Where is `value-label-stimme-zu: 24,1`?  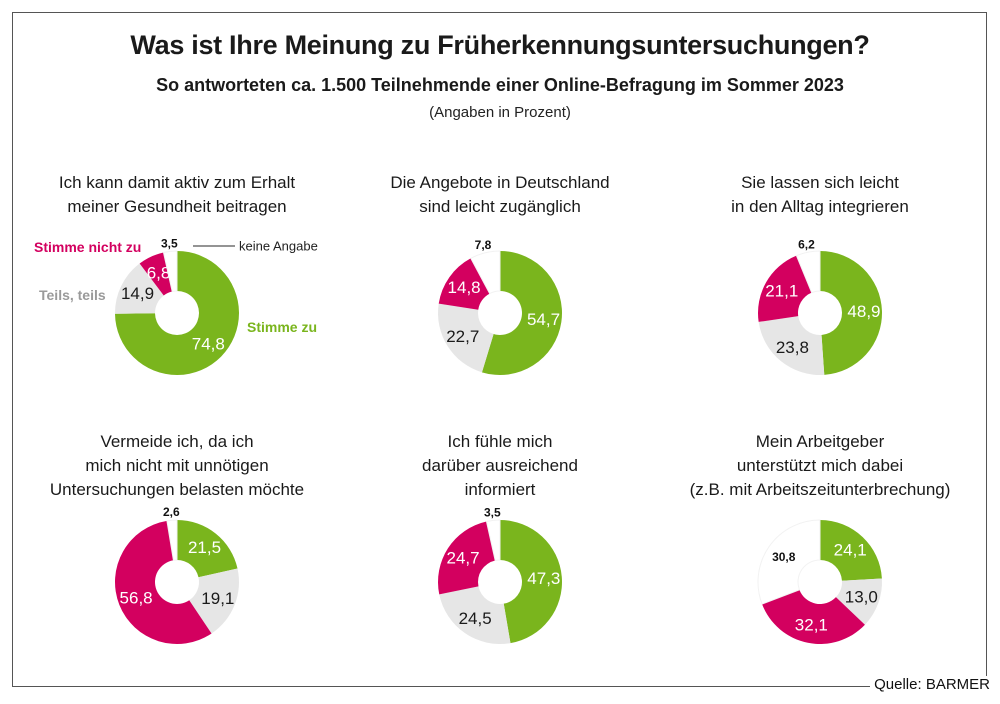
value-label-stimme-zu: 24,1 is located at coordinates (850, 550).